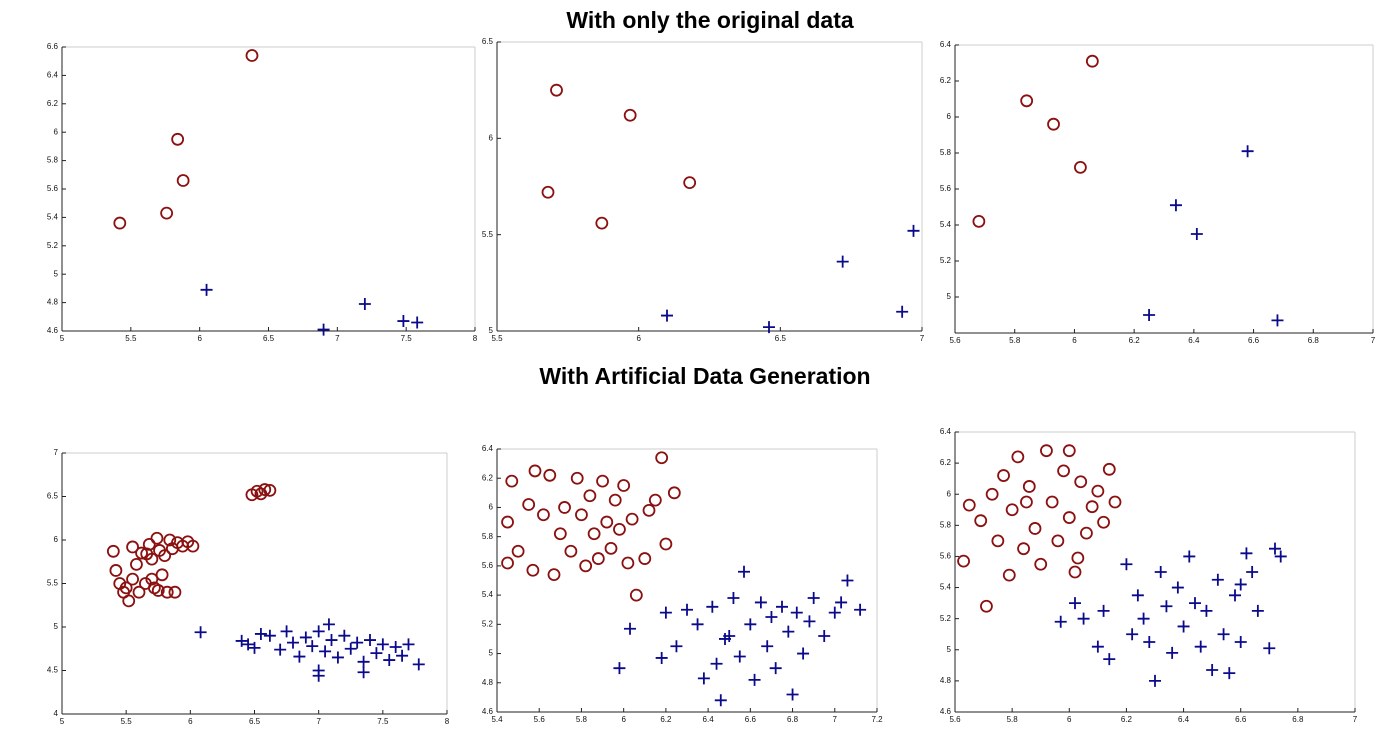 The height and width of the screenshot is (746, 1383). What do you see at coordinates (704, 376) in the screenshot?
I see `heading: With Artificial Data Generation` at bounding box center [704, 376].